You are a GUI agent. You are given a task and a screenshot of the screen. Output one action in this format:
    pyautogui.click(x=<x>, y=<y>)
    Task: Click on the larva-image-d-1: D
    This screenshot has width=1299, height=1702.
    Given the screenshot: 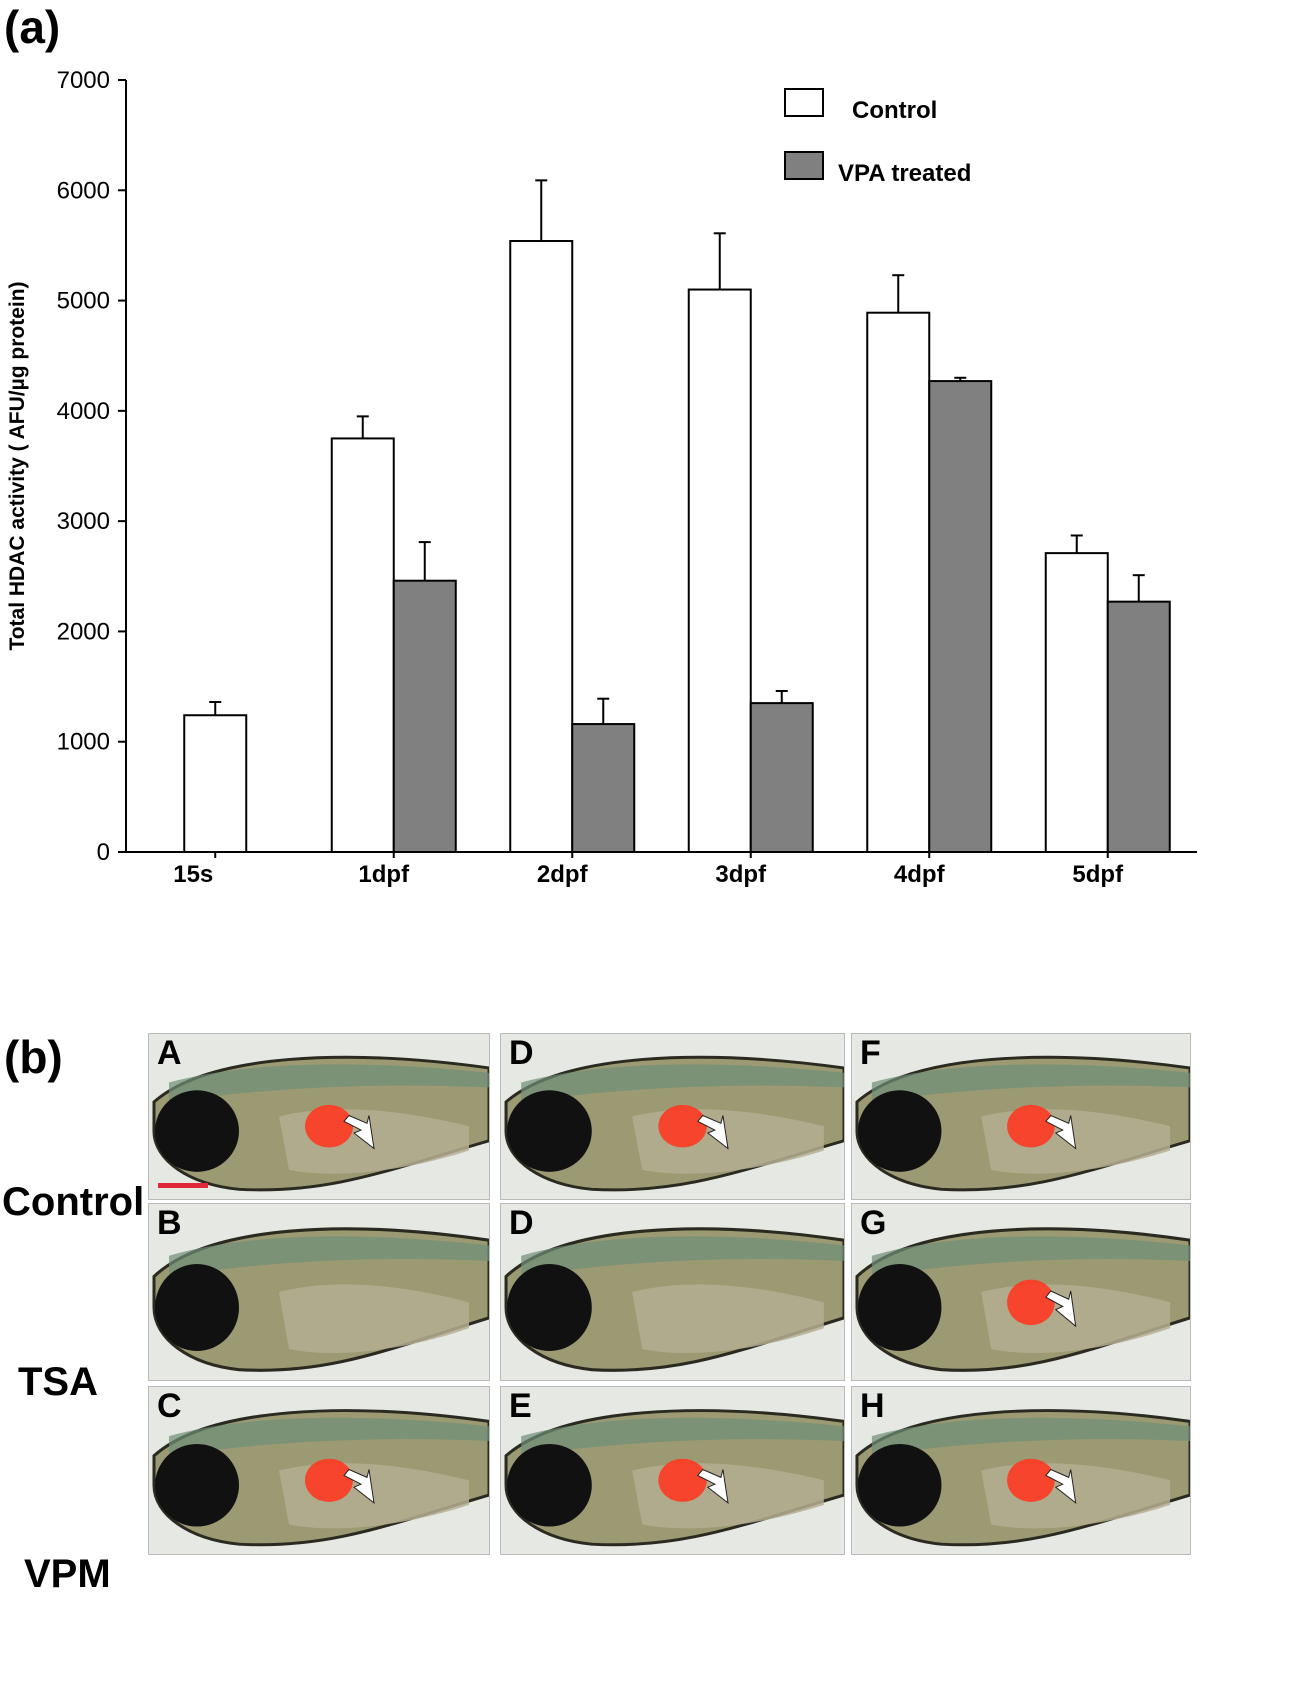 What is the action you would take?
    pyautogui.click(x=672, y=1116)
    